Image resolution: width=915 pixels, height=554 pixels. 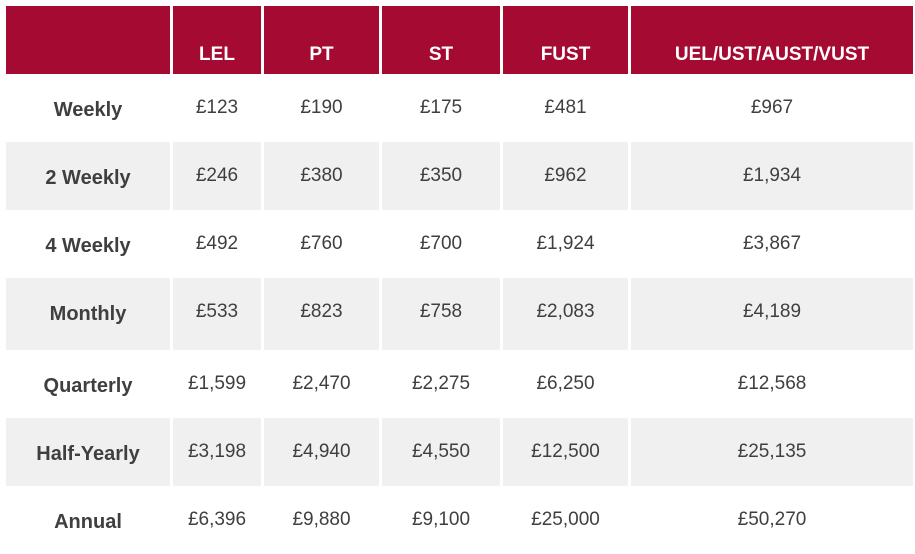 What do you see at coordinates (441, 107) in the screenshot?
I see `cell-st: £175` at bounding box center [441, 107].